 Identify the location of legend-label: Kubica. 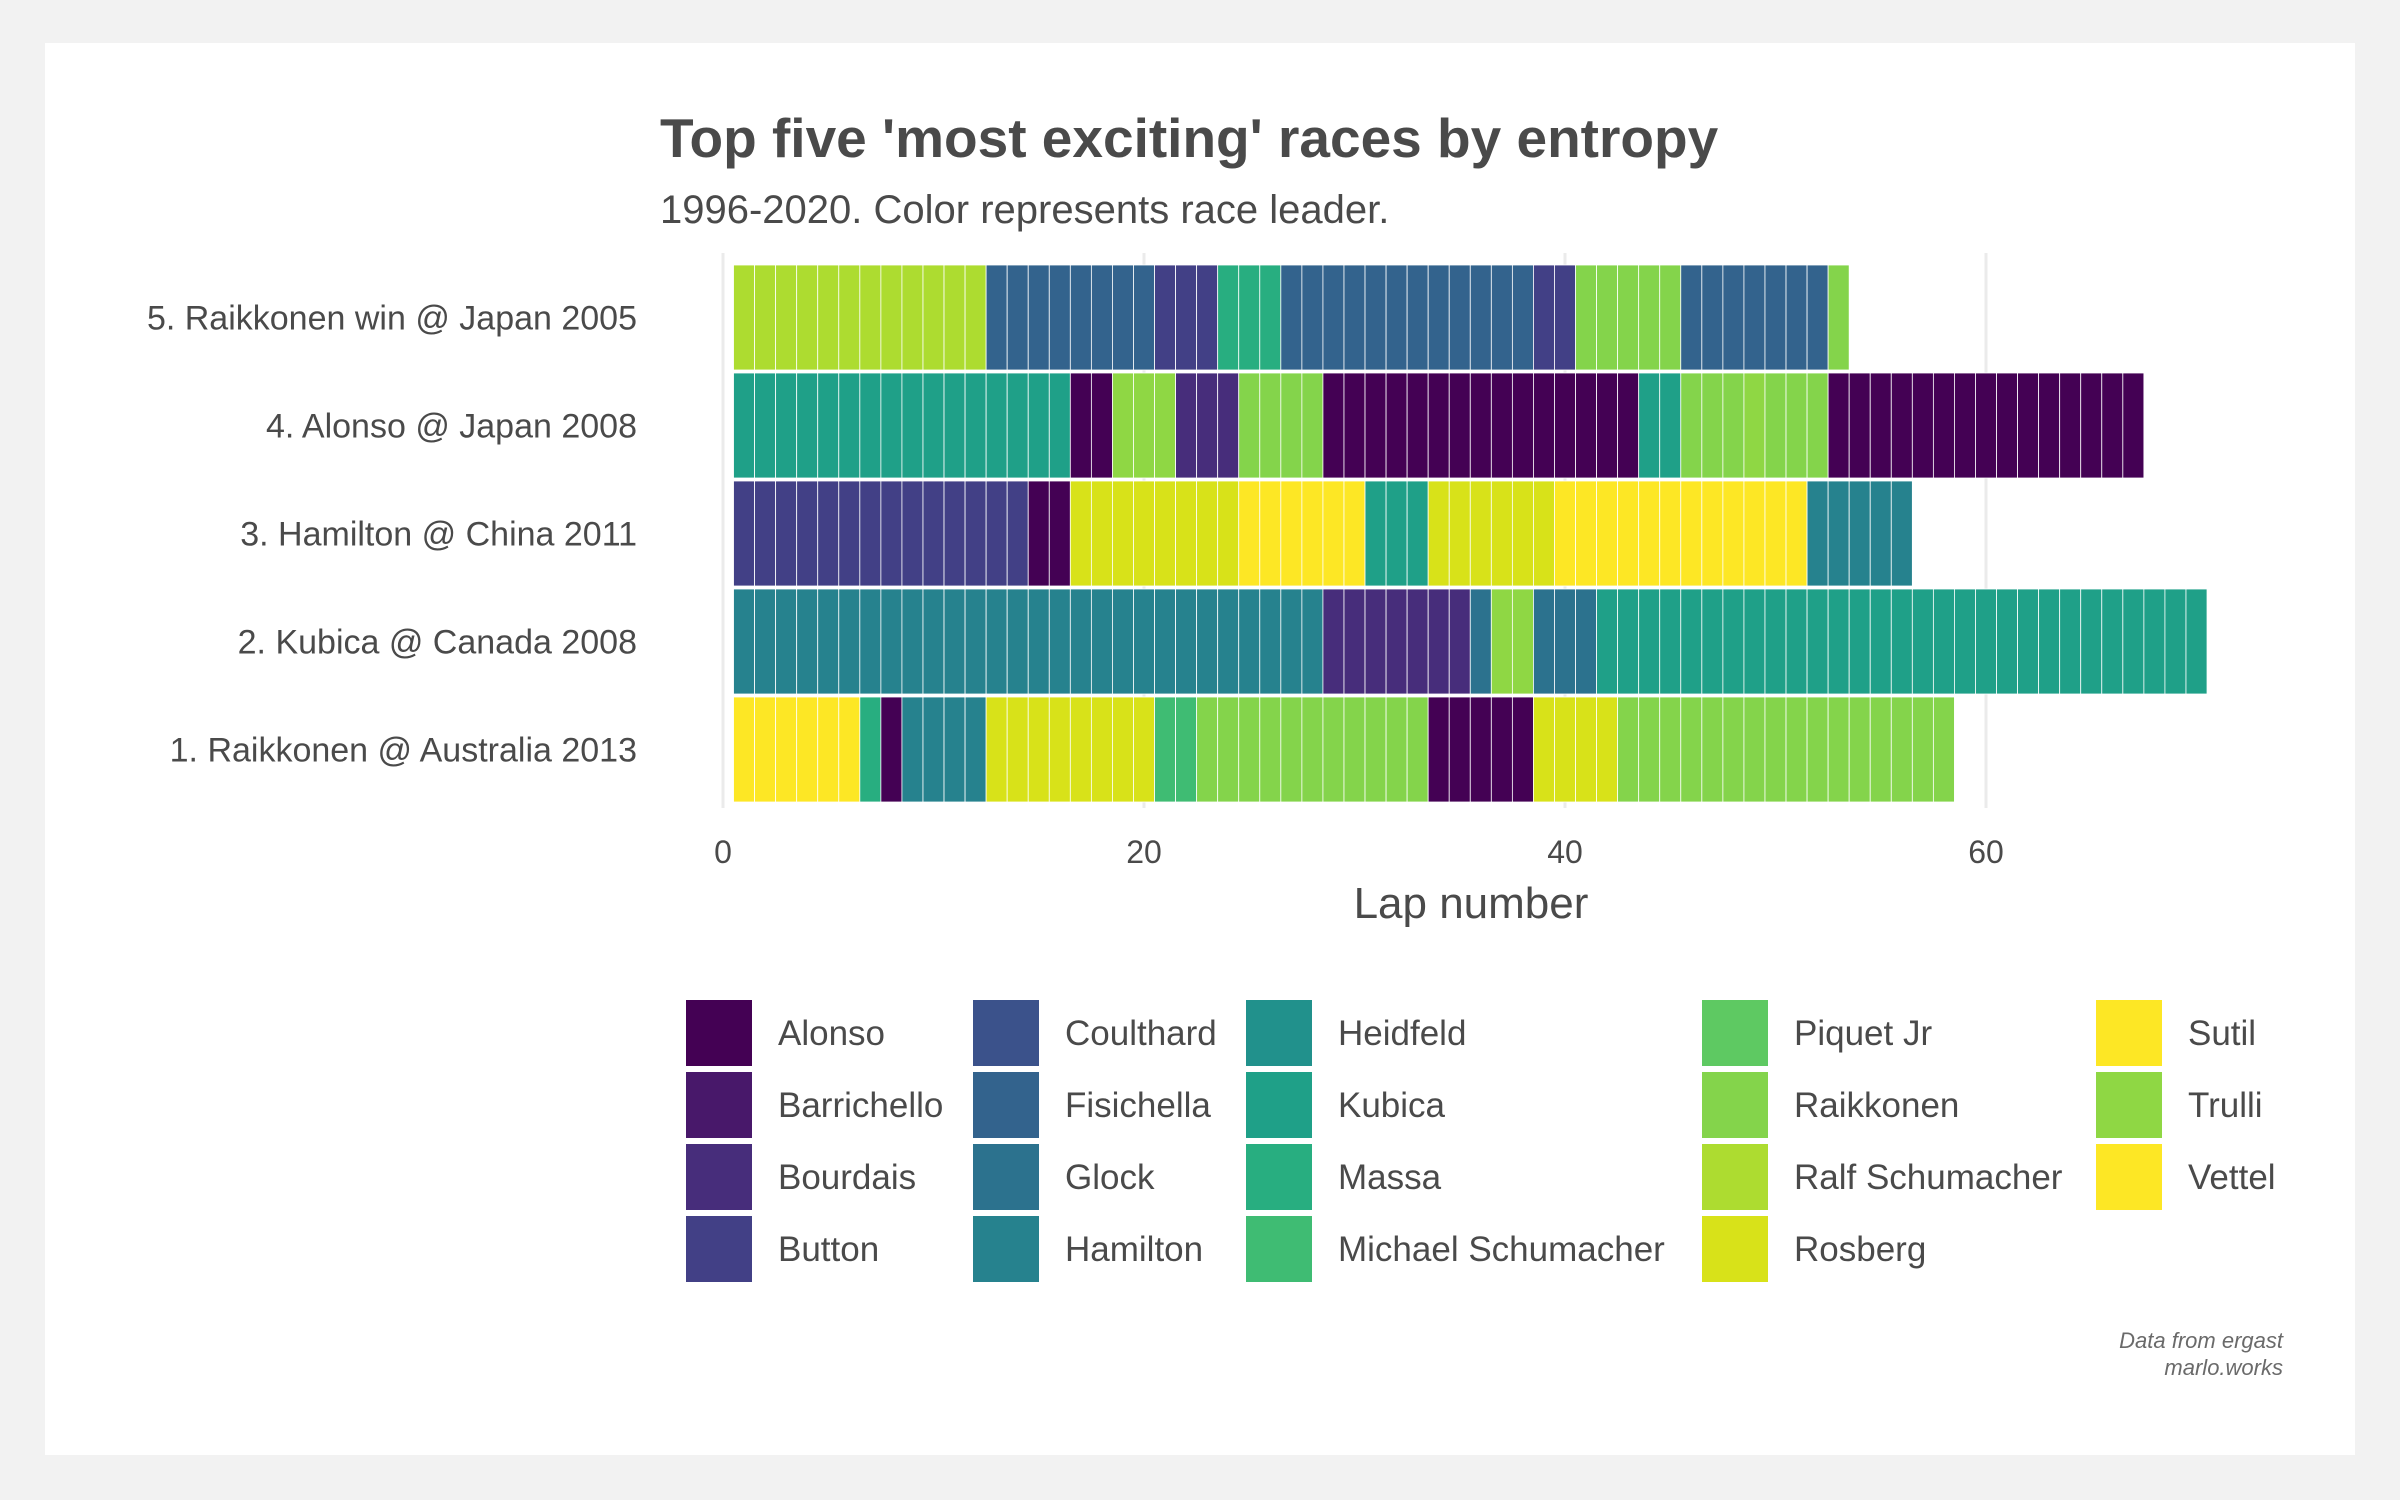
(1392, 1105).